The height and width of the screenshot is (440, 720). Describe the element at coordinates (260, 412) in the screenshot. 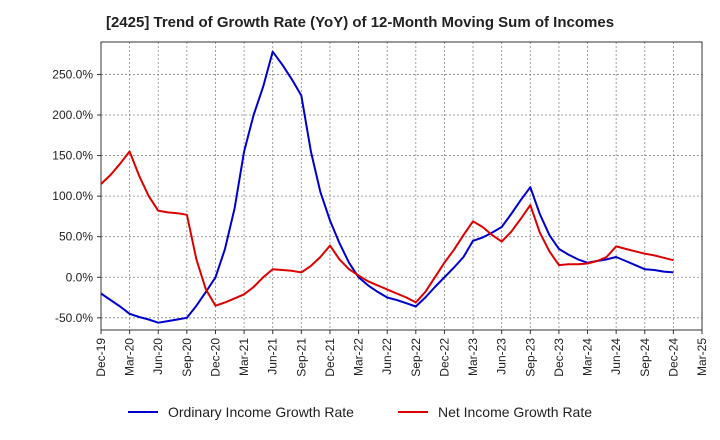

I see `legend-label-ordinary-income: Ordinary Income Growth Rate` at that location.